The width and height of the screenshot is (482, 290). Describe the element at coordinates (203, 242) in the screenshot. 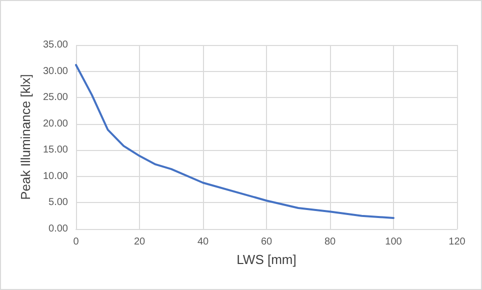

I see `x-tick-label: 40` at that location.